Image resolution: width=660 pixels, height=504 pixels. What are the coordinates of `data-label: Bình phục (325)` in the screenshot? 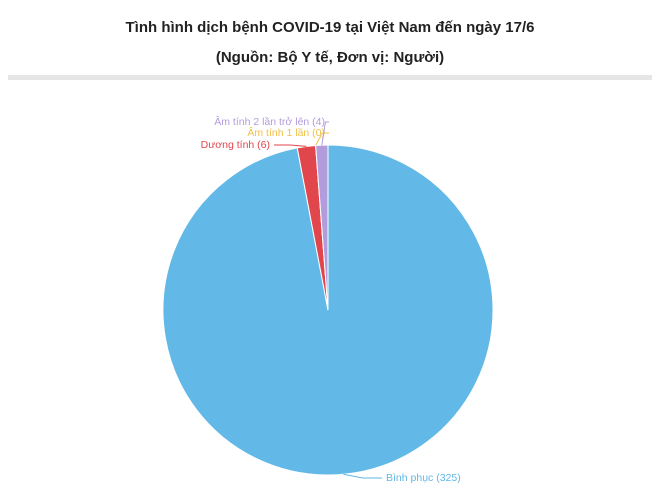 It's located at (423, 478).